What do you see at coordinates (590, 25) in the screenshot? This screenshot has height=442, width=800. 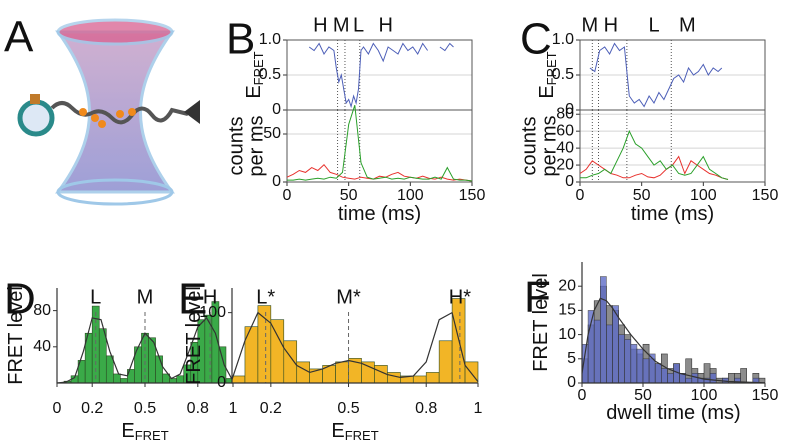 I see `state-label: M` at bounding box center [590, 25].